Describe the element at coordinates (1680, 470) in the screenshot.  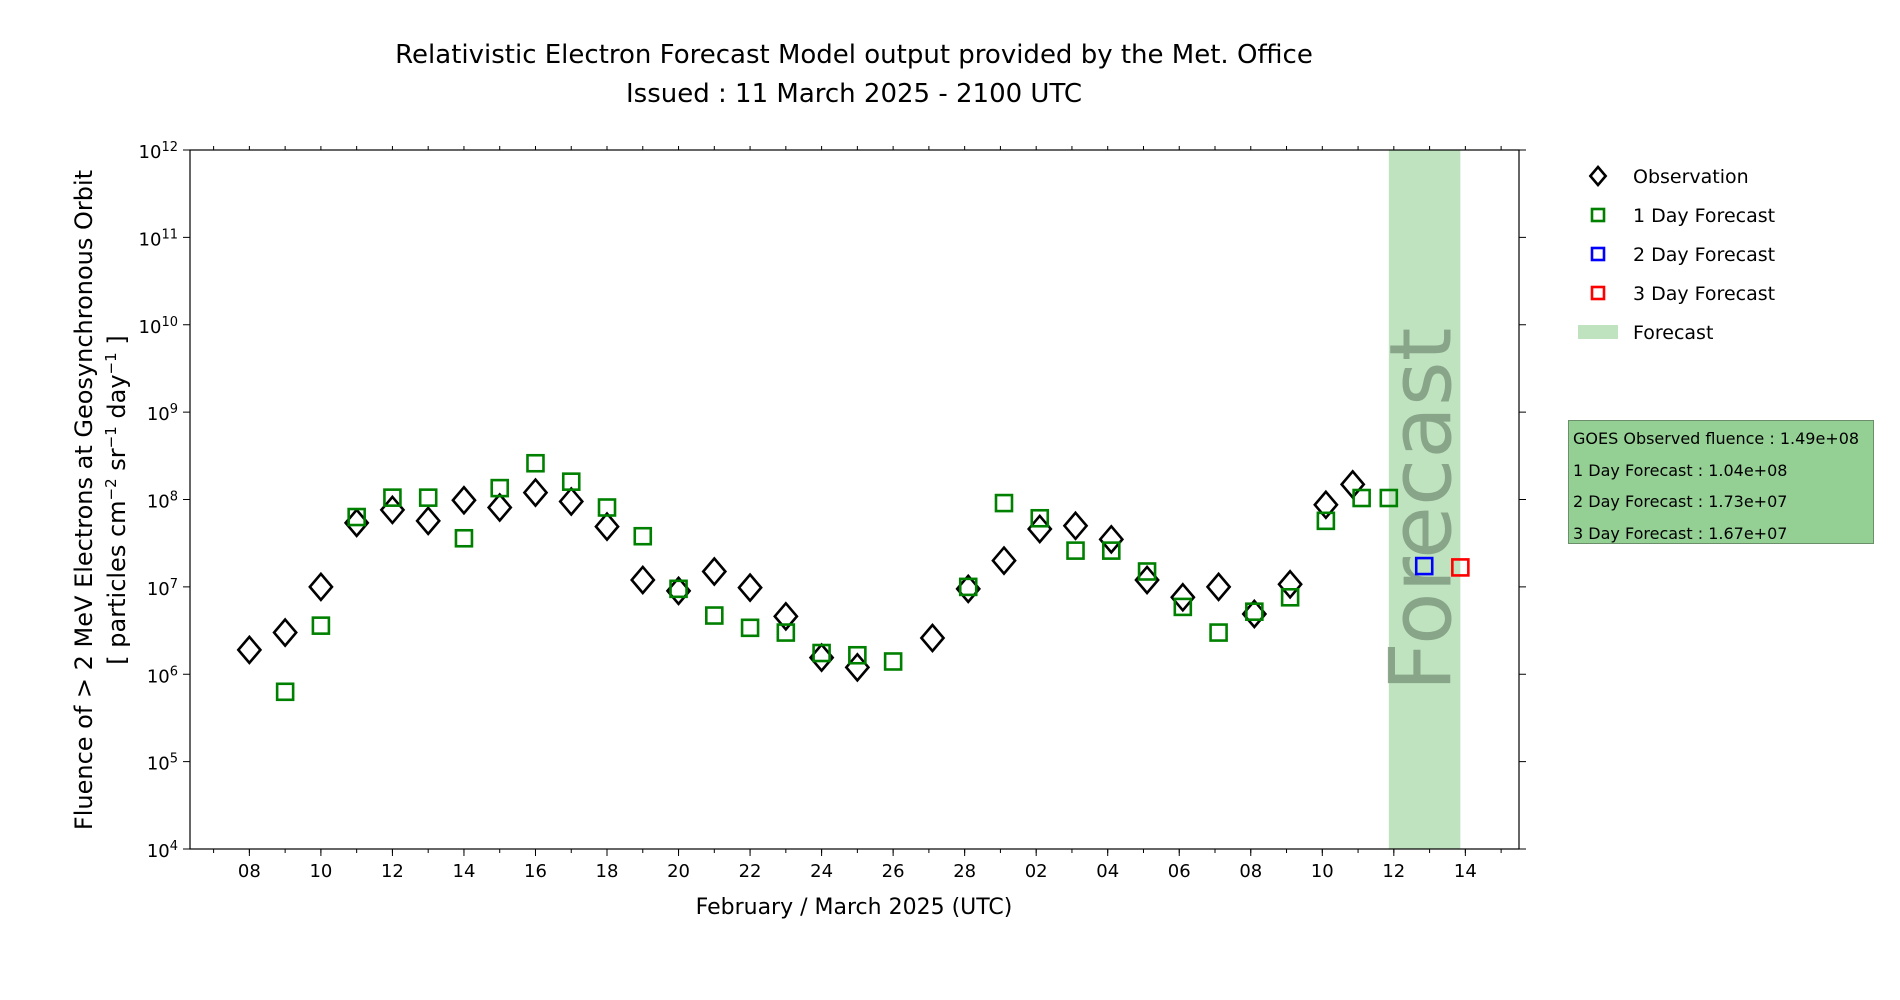
I see `info-1day-forecast: 1 Day Forecast : 1.04e+08` at that location.